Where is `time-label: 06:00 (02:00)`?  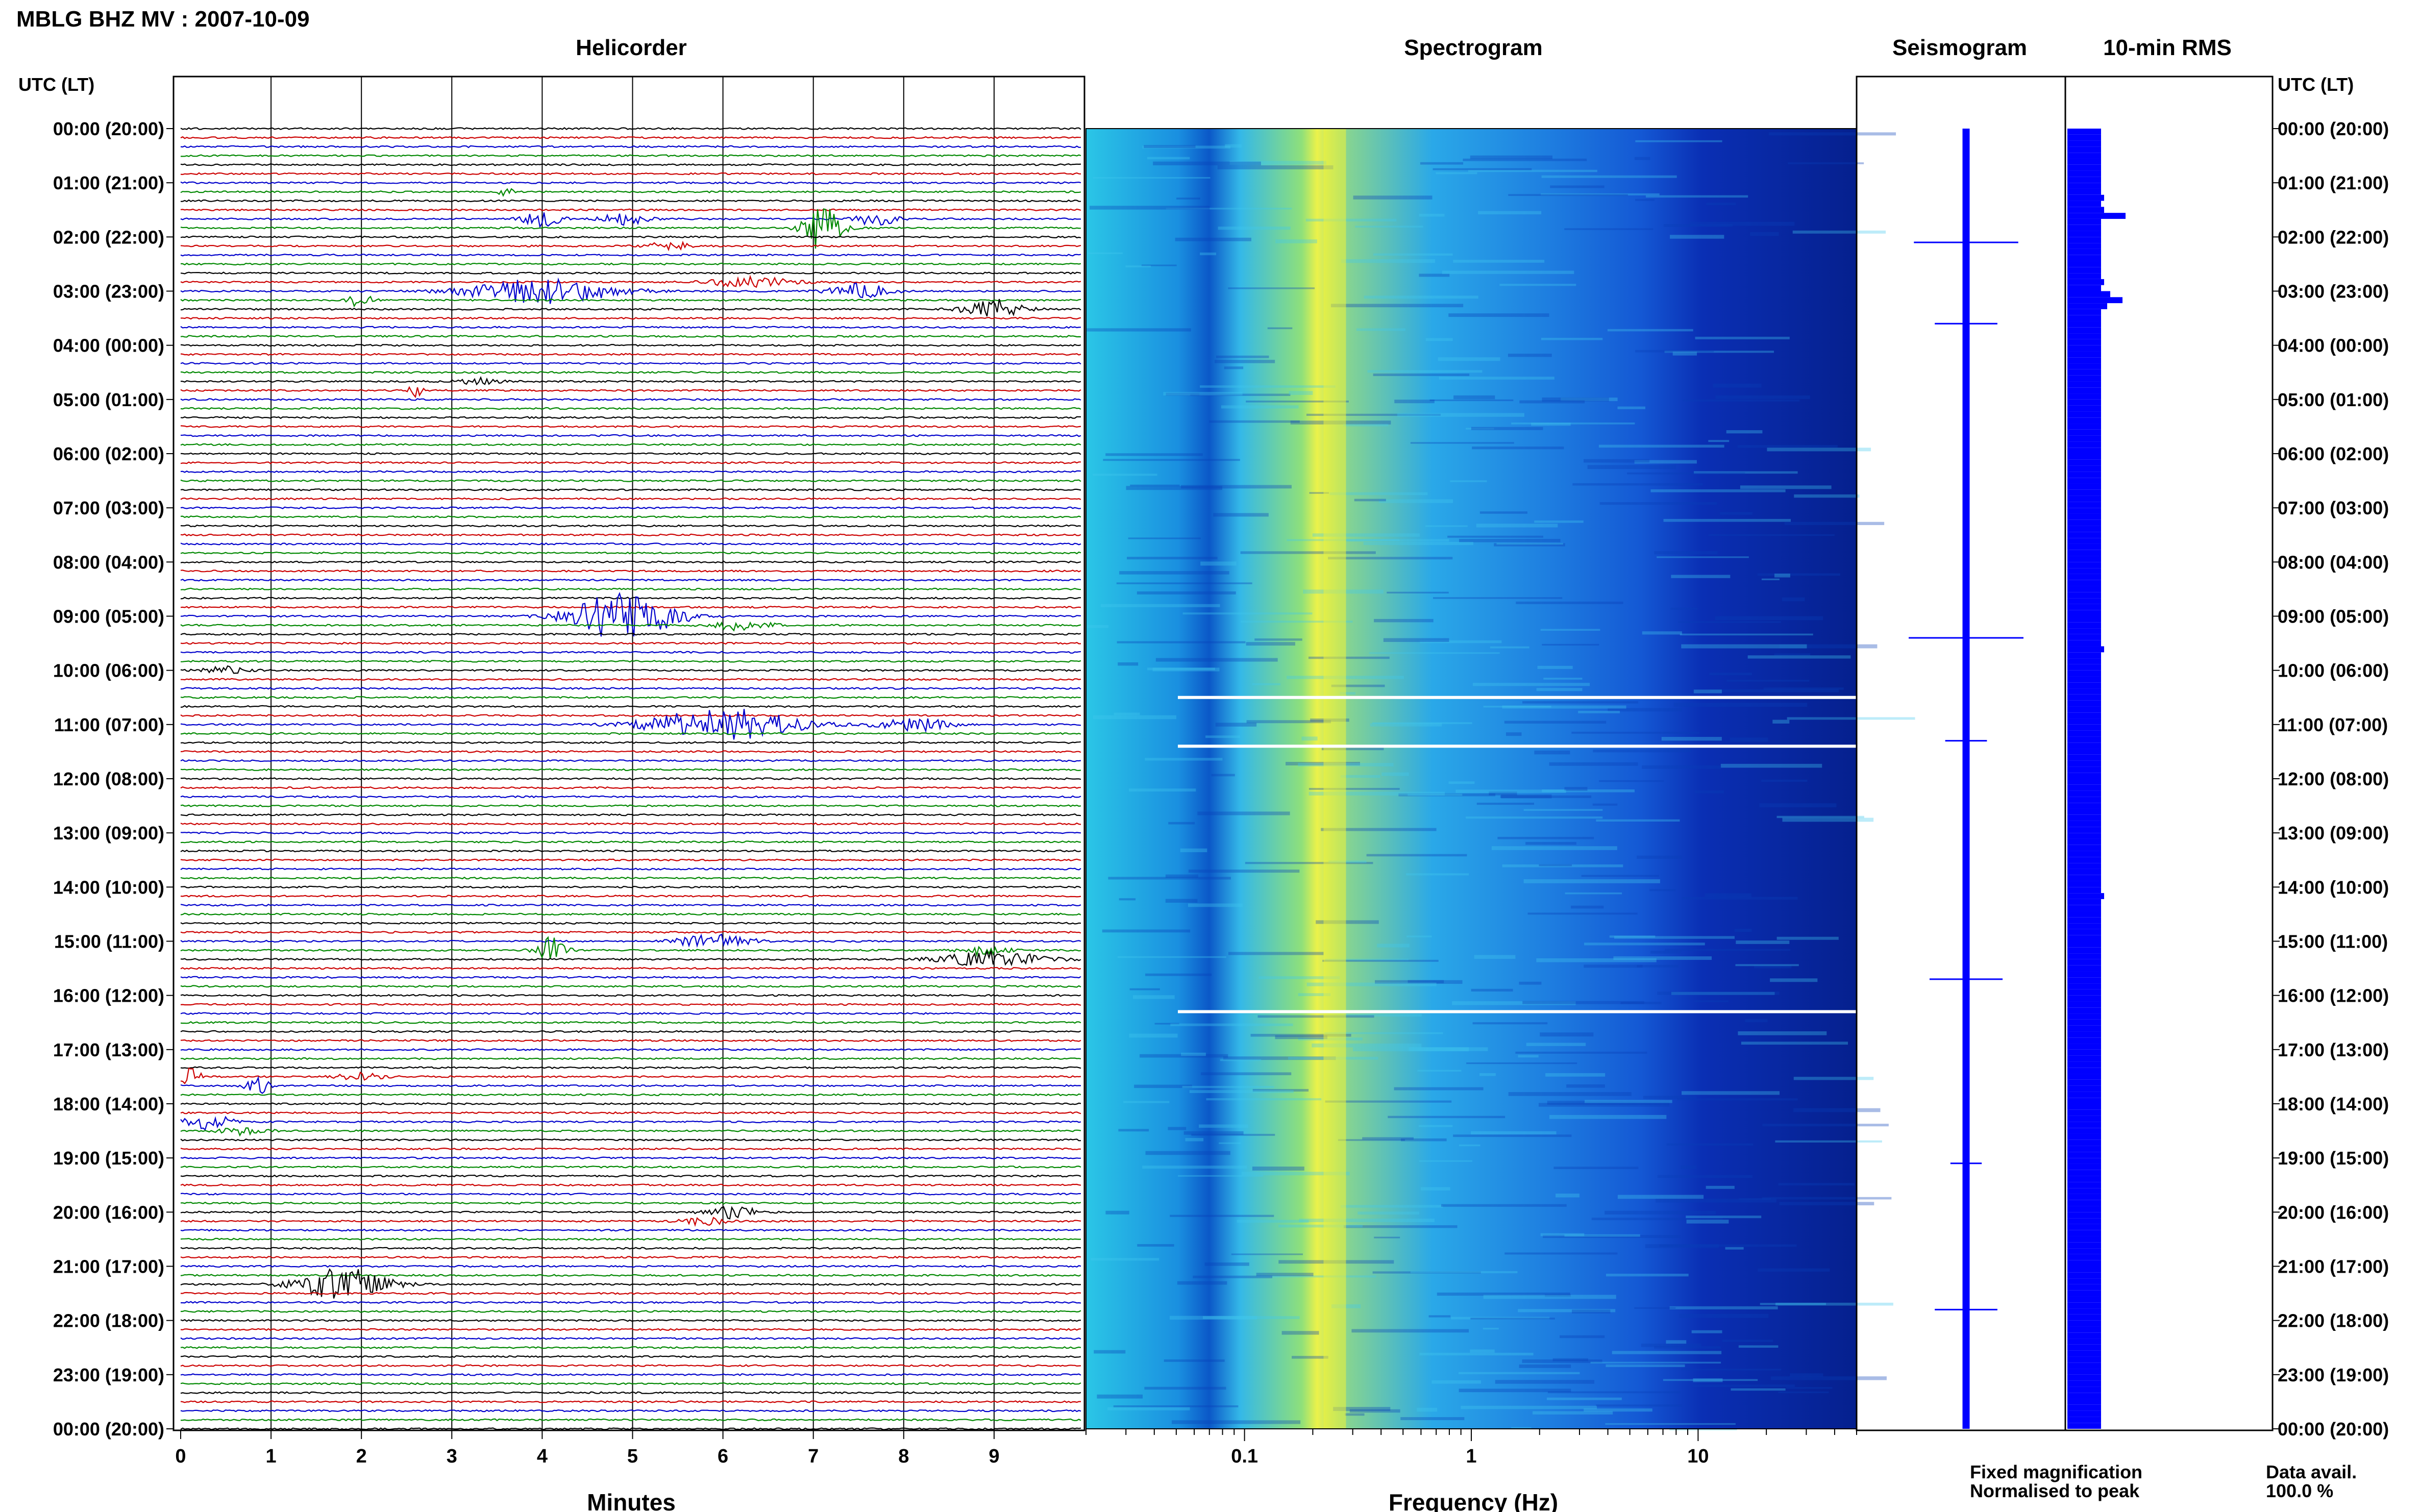 time-label: 06:00 (02:00) is located at coordinates (108, 453).